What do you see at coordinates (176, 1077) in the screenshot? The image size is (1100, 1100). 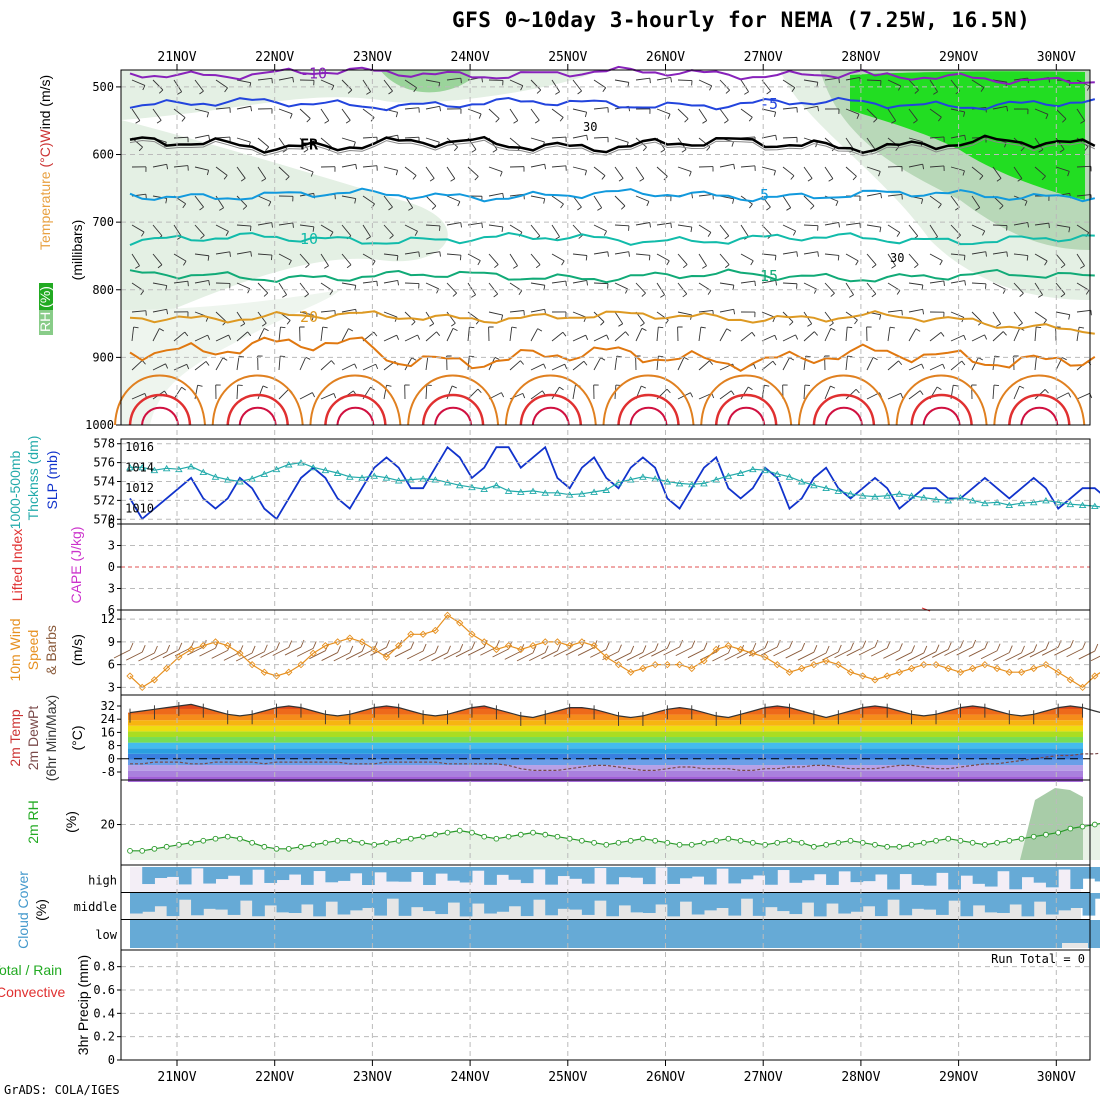 I see `bottom-date-label: 21NOV` at bounding box center [176, 1077].